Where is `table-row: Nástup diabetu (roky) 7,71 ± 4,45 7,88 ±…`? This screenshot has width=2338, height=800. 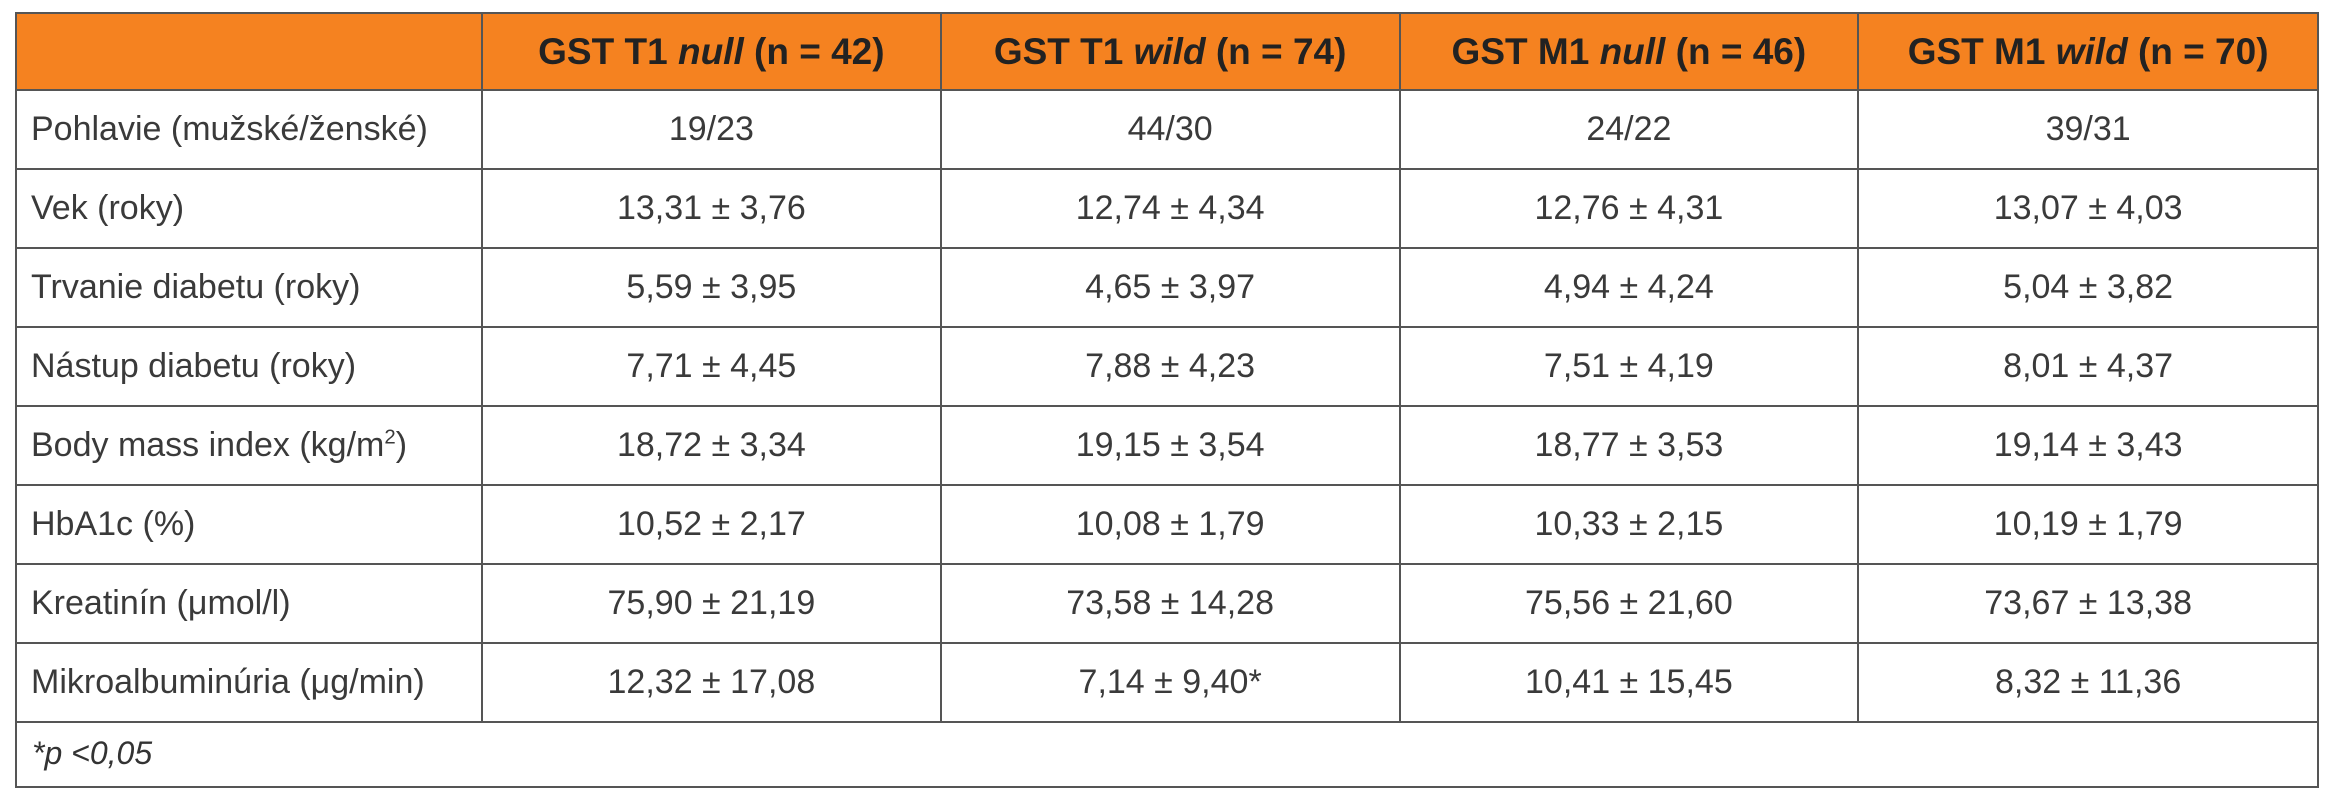 table-row: Nástup diabetu (roky) 7,71 ± 4,45 7,88 ±… is located at coordinates (1167, 366).